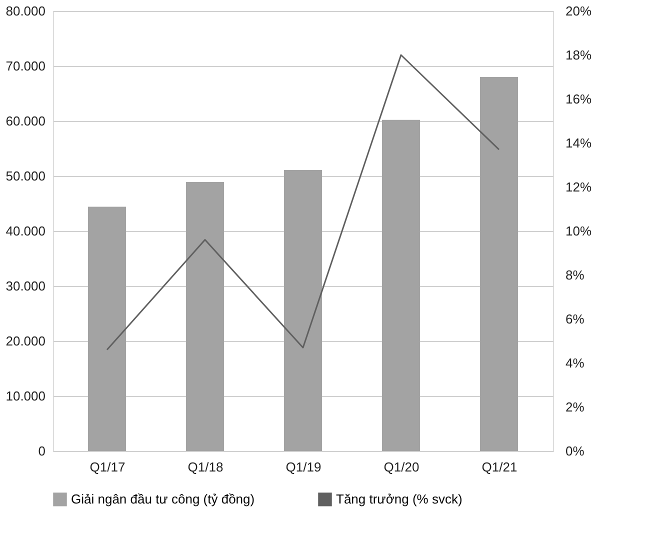 The height and width of the screenshot is (543, 658). Describe the element at coordinates (304, 467) in the screenshot. I see `x-tick-label: Q1/19` at that location.